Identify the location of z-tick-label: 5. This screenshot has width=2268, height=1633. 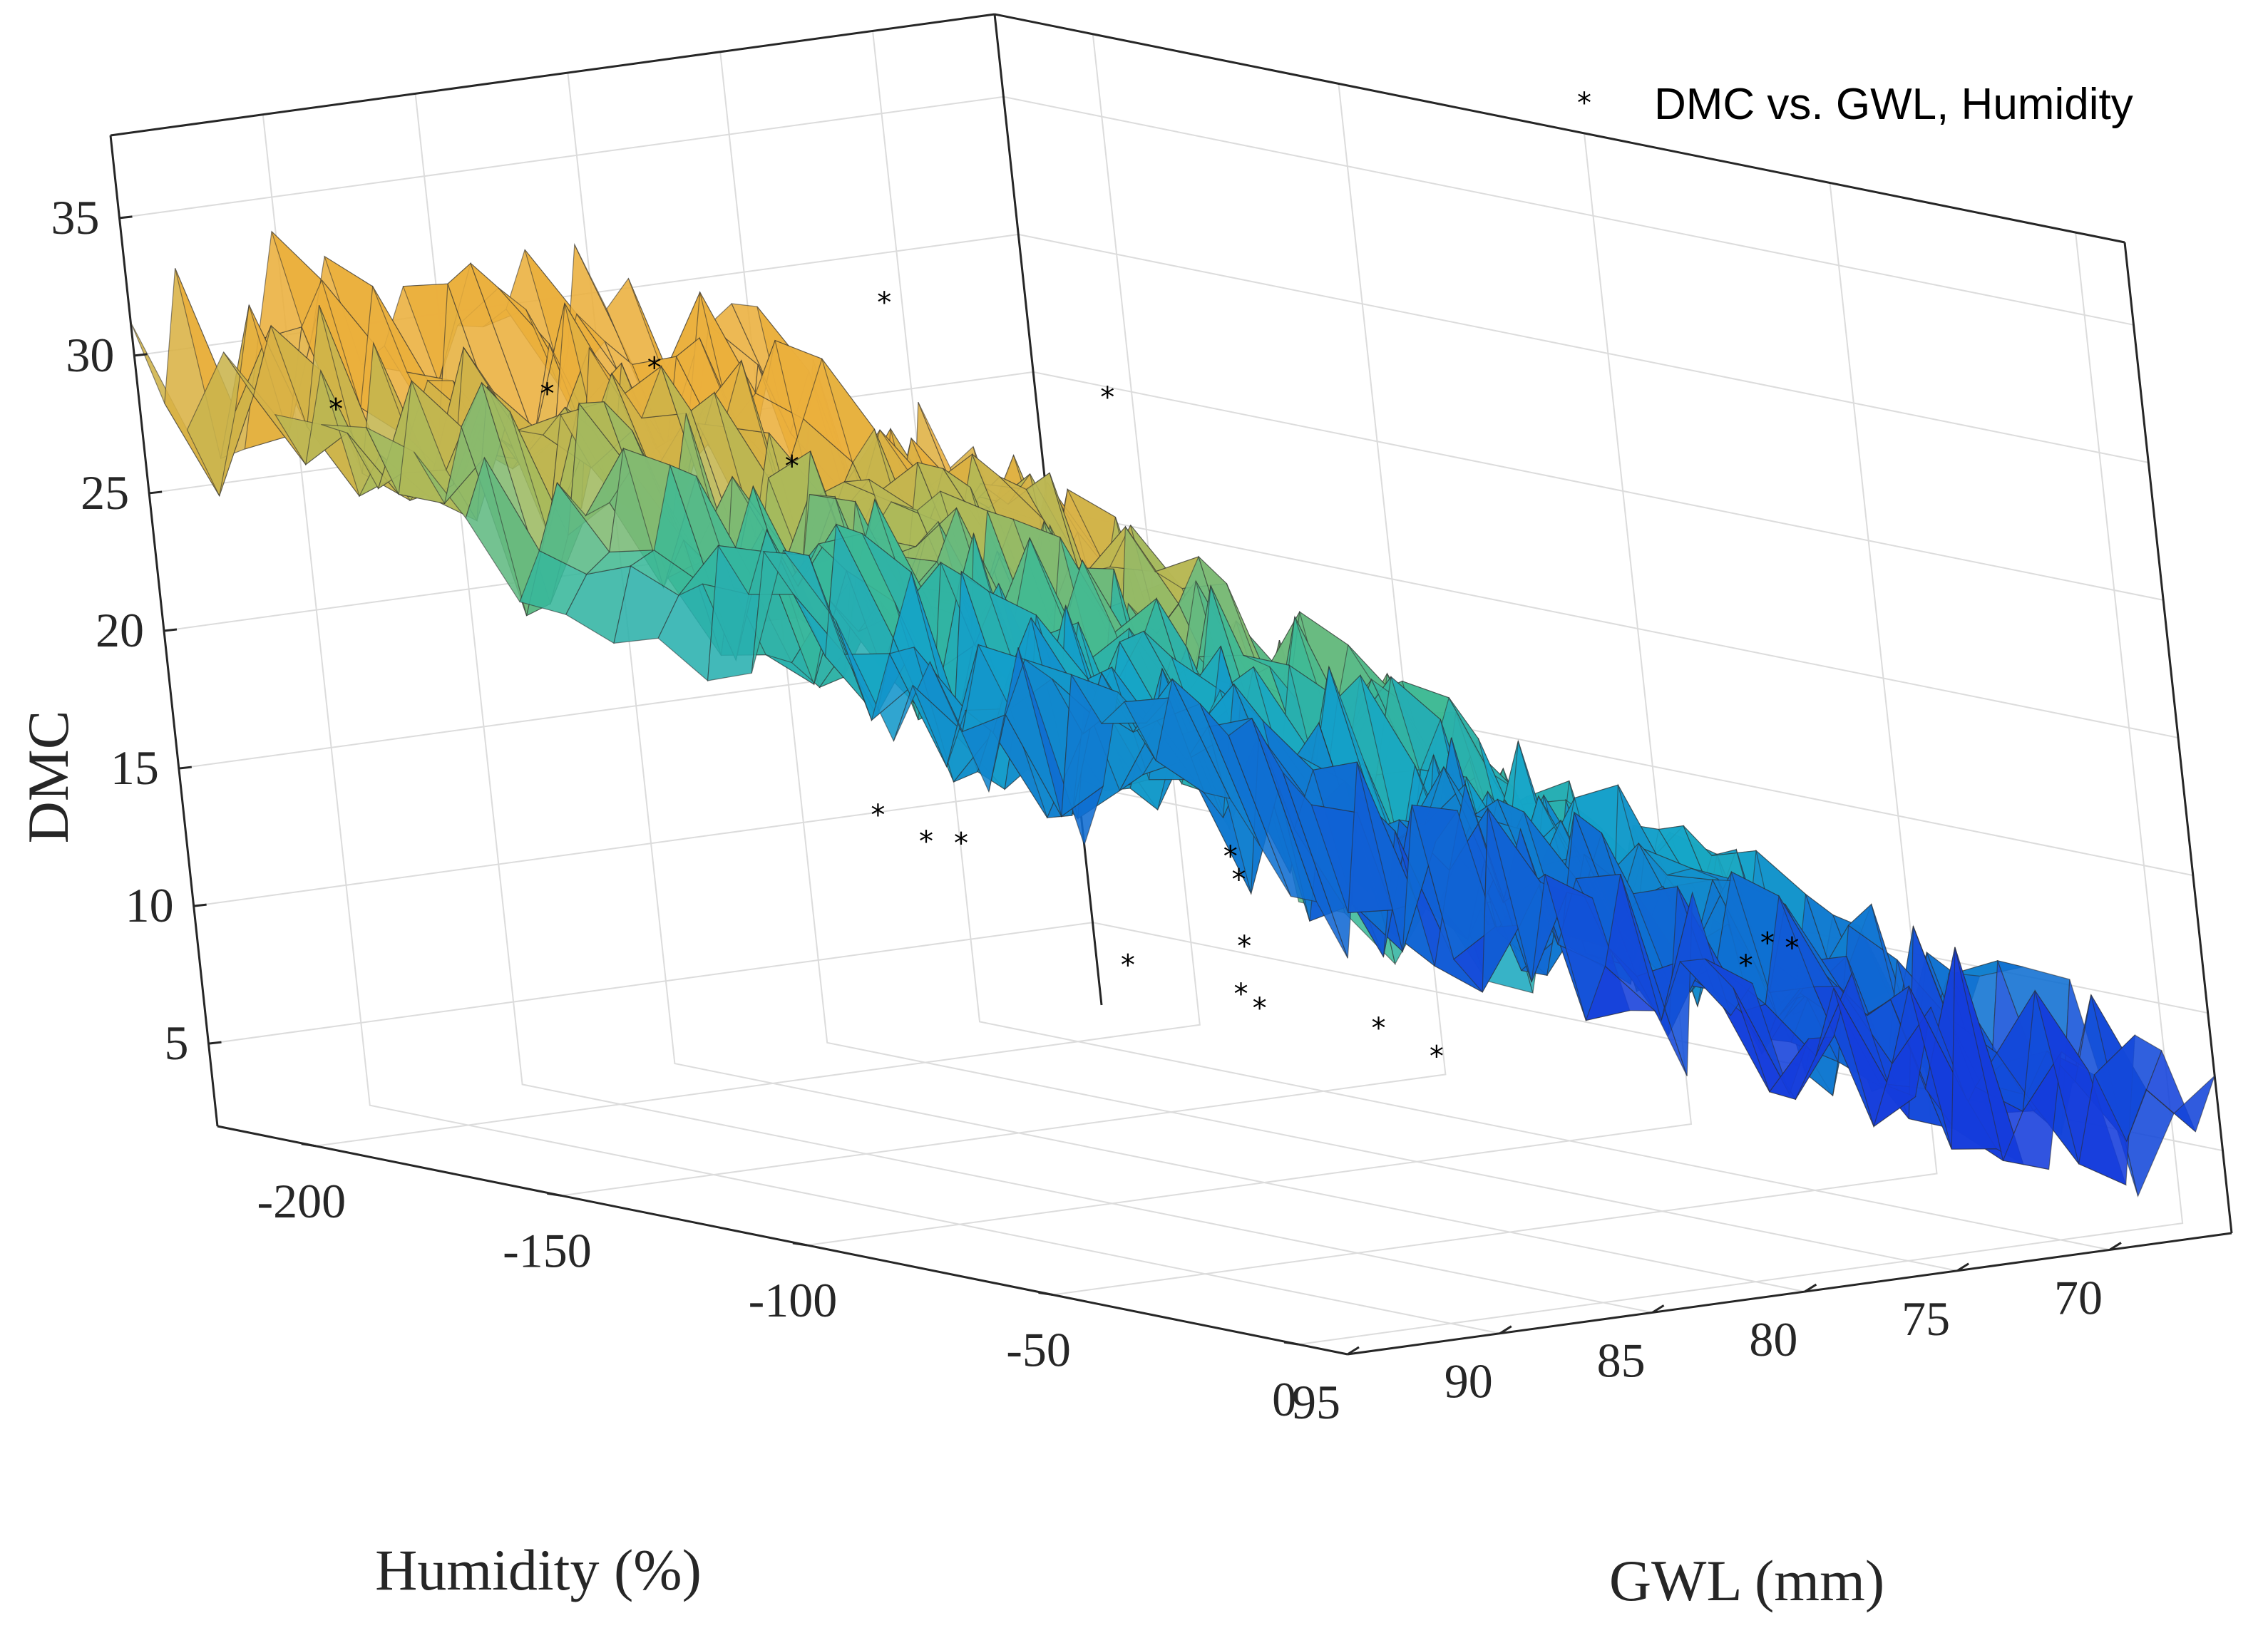
(177, 1043).